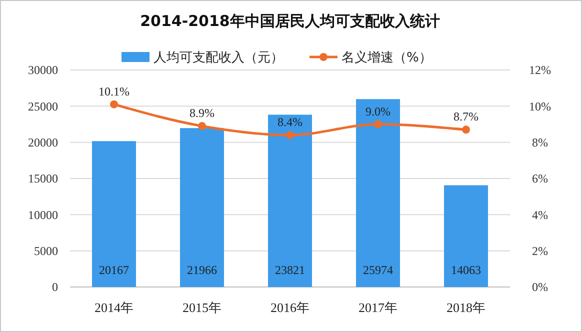 Image resolution: width=582 pixels, height=332 pixels. Describe the element at coordinates (43, 179) in the screenshot. I see `y-tick-label: 15000` at that location.